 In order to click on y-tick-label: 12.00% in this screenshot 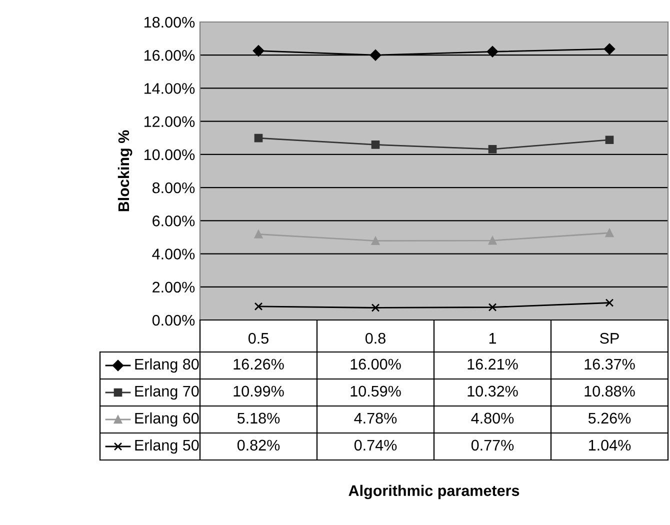, I will do `click(169, 122)`.